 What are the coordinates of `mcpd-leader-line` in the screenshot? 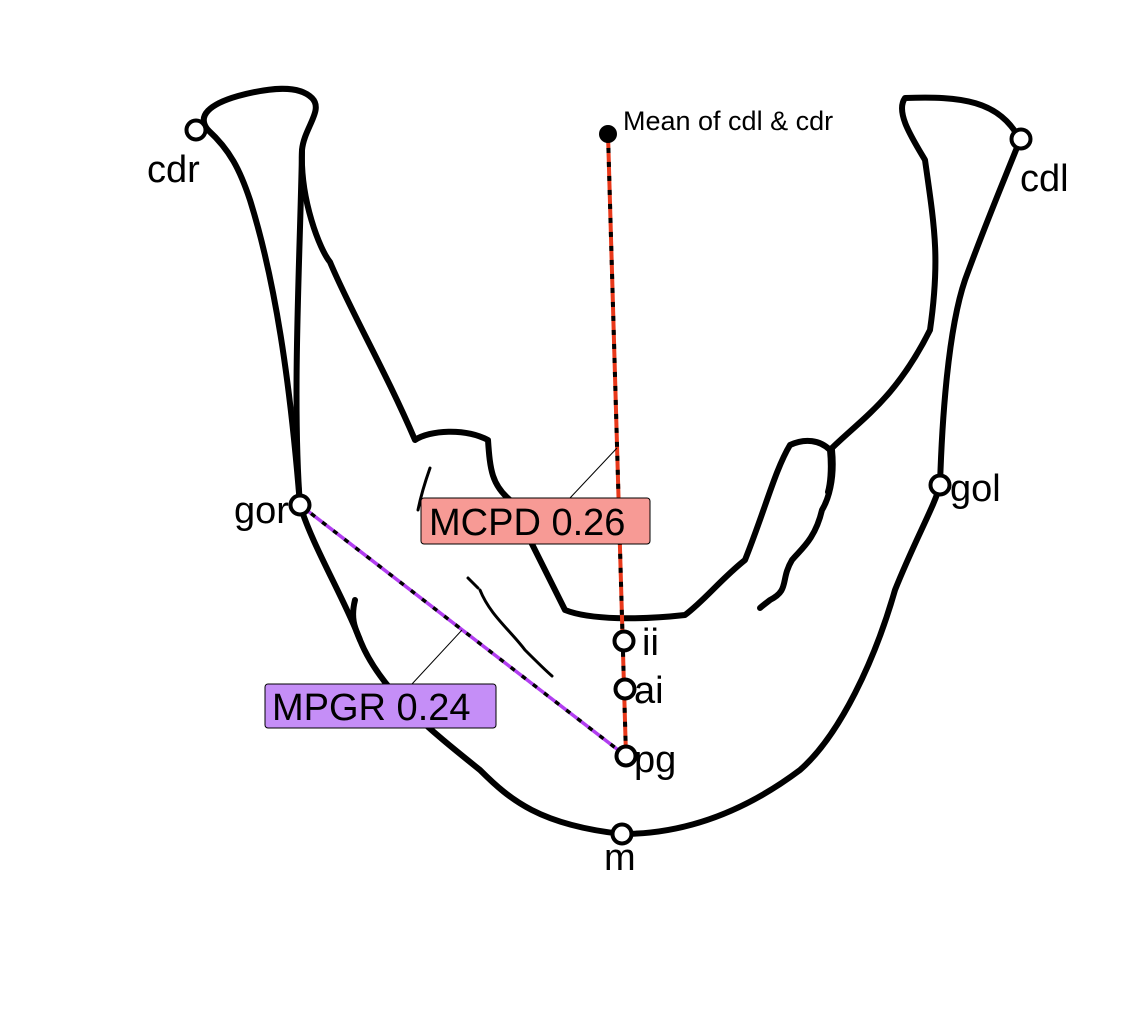 It's located at (593, 473).